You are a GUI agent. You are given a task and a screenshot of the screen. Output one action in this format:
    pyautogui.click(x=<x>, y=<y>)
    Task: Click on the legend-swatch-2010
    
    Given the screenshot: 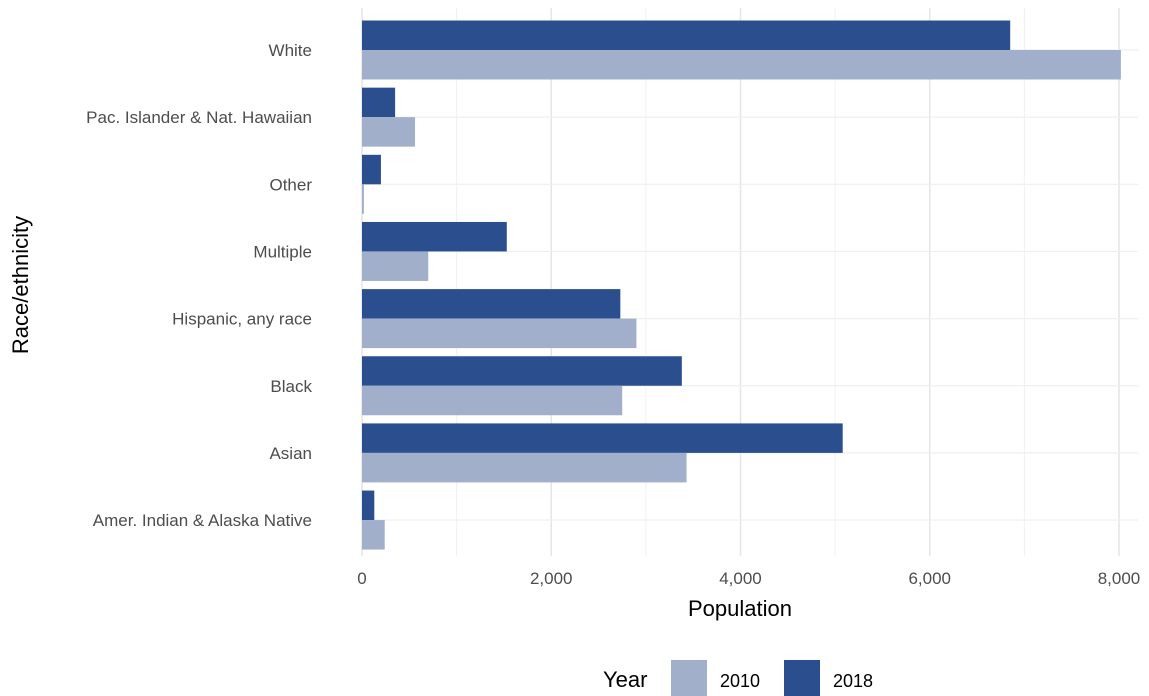 What is the action you would take?
    pyautogui.click(x=689, y=678)
    